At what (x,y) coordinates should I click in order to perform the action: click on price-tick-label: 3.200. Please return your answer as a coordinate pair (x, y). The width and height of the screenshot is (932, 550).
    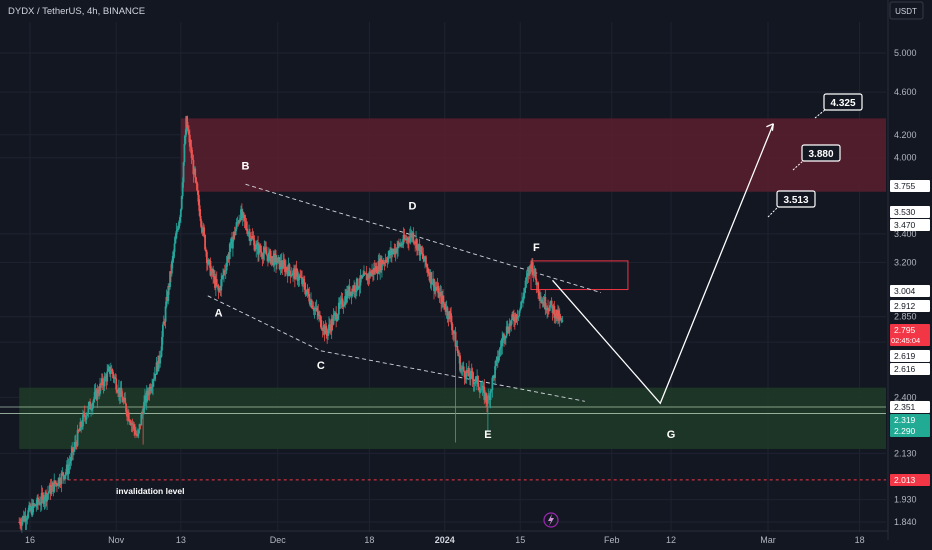
    Looking at the image, I should click on (905, 262).